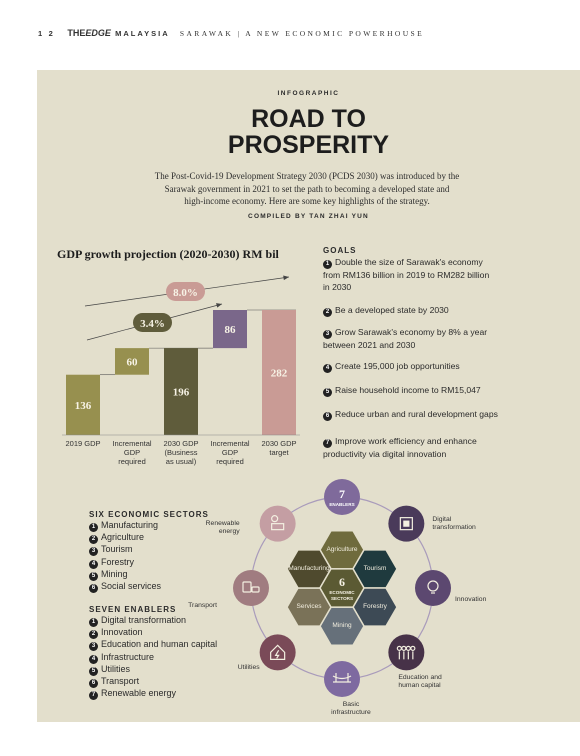 This screenshot has width=580, height=756. I want to click on goal-item: 4 Create 195,000 job opportunities, so click(438, 366).